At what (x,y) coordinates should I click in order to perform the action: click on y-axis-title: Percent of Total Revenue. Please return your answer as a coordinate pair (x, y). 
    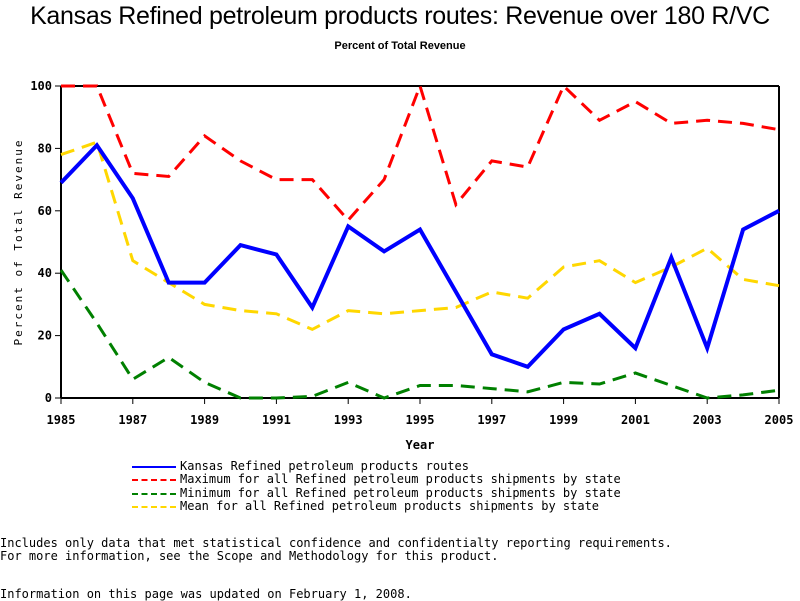
    Looking at the image, I should click on (18, 242).